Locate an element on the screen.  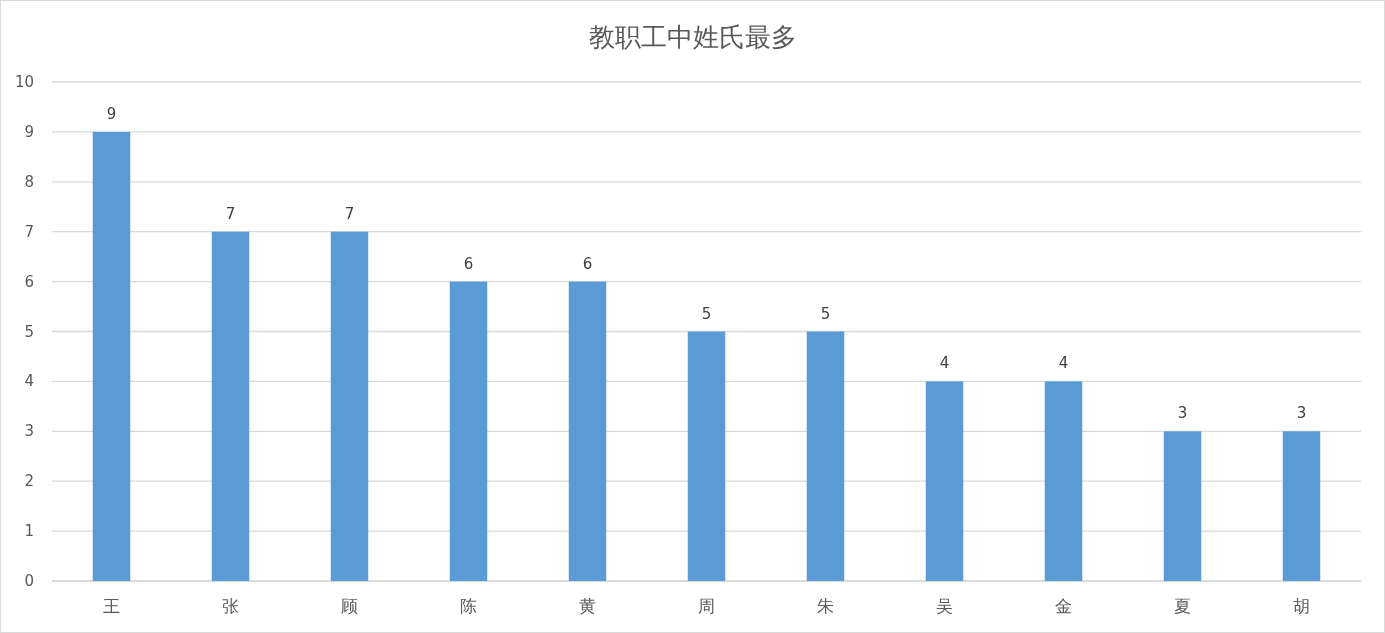
y-tick-label: 1 is located at coordinates (29, 531).